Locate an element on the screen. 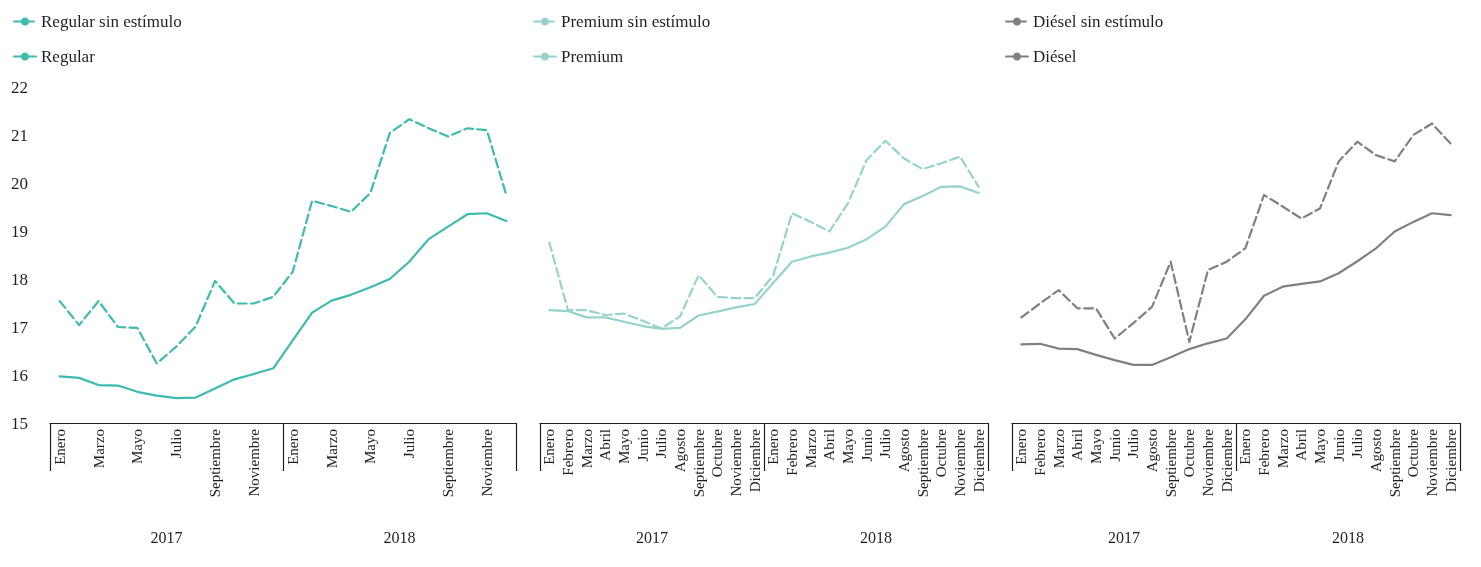 This screenshot has height=567, width=1481. y-tick-label: 16 is located at coordinates (19, 375).